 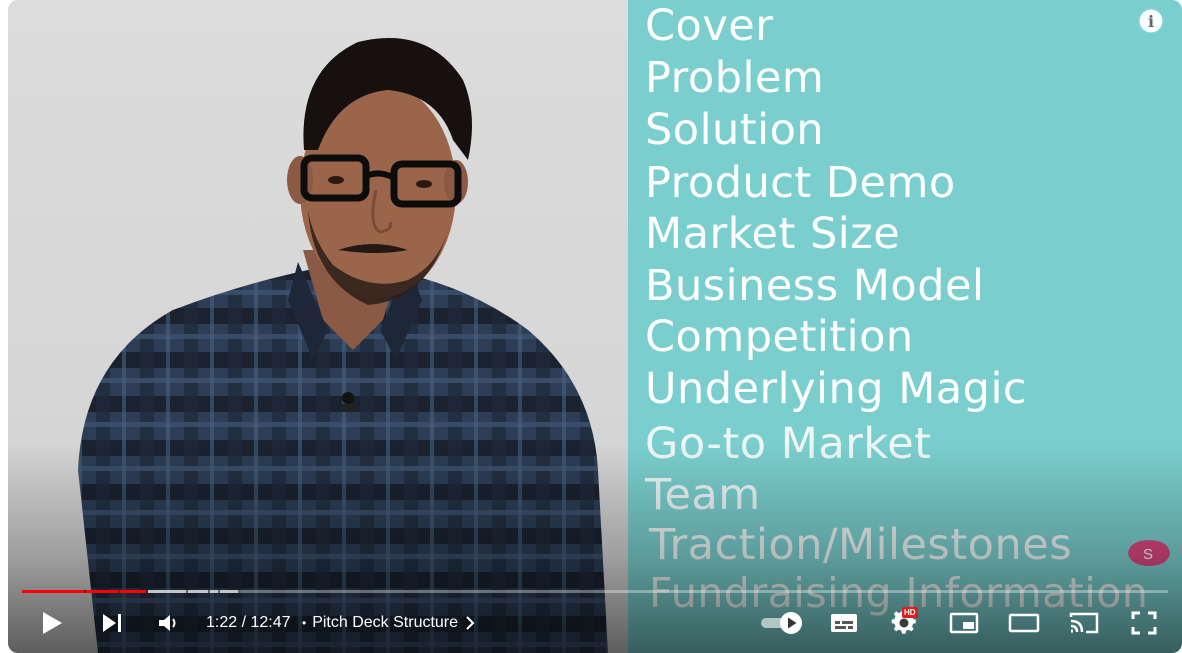 I want to click on subtitles-icon, so click(x=844, y=623).